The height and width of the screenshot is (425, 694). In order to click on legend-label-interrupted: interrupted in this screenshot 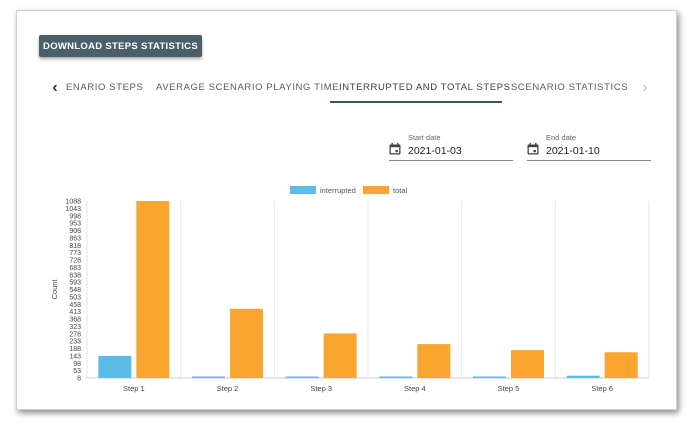, I will do `click(338, 190)`.